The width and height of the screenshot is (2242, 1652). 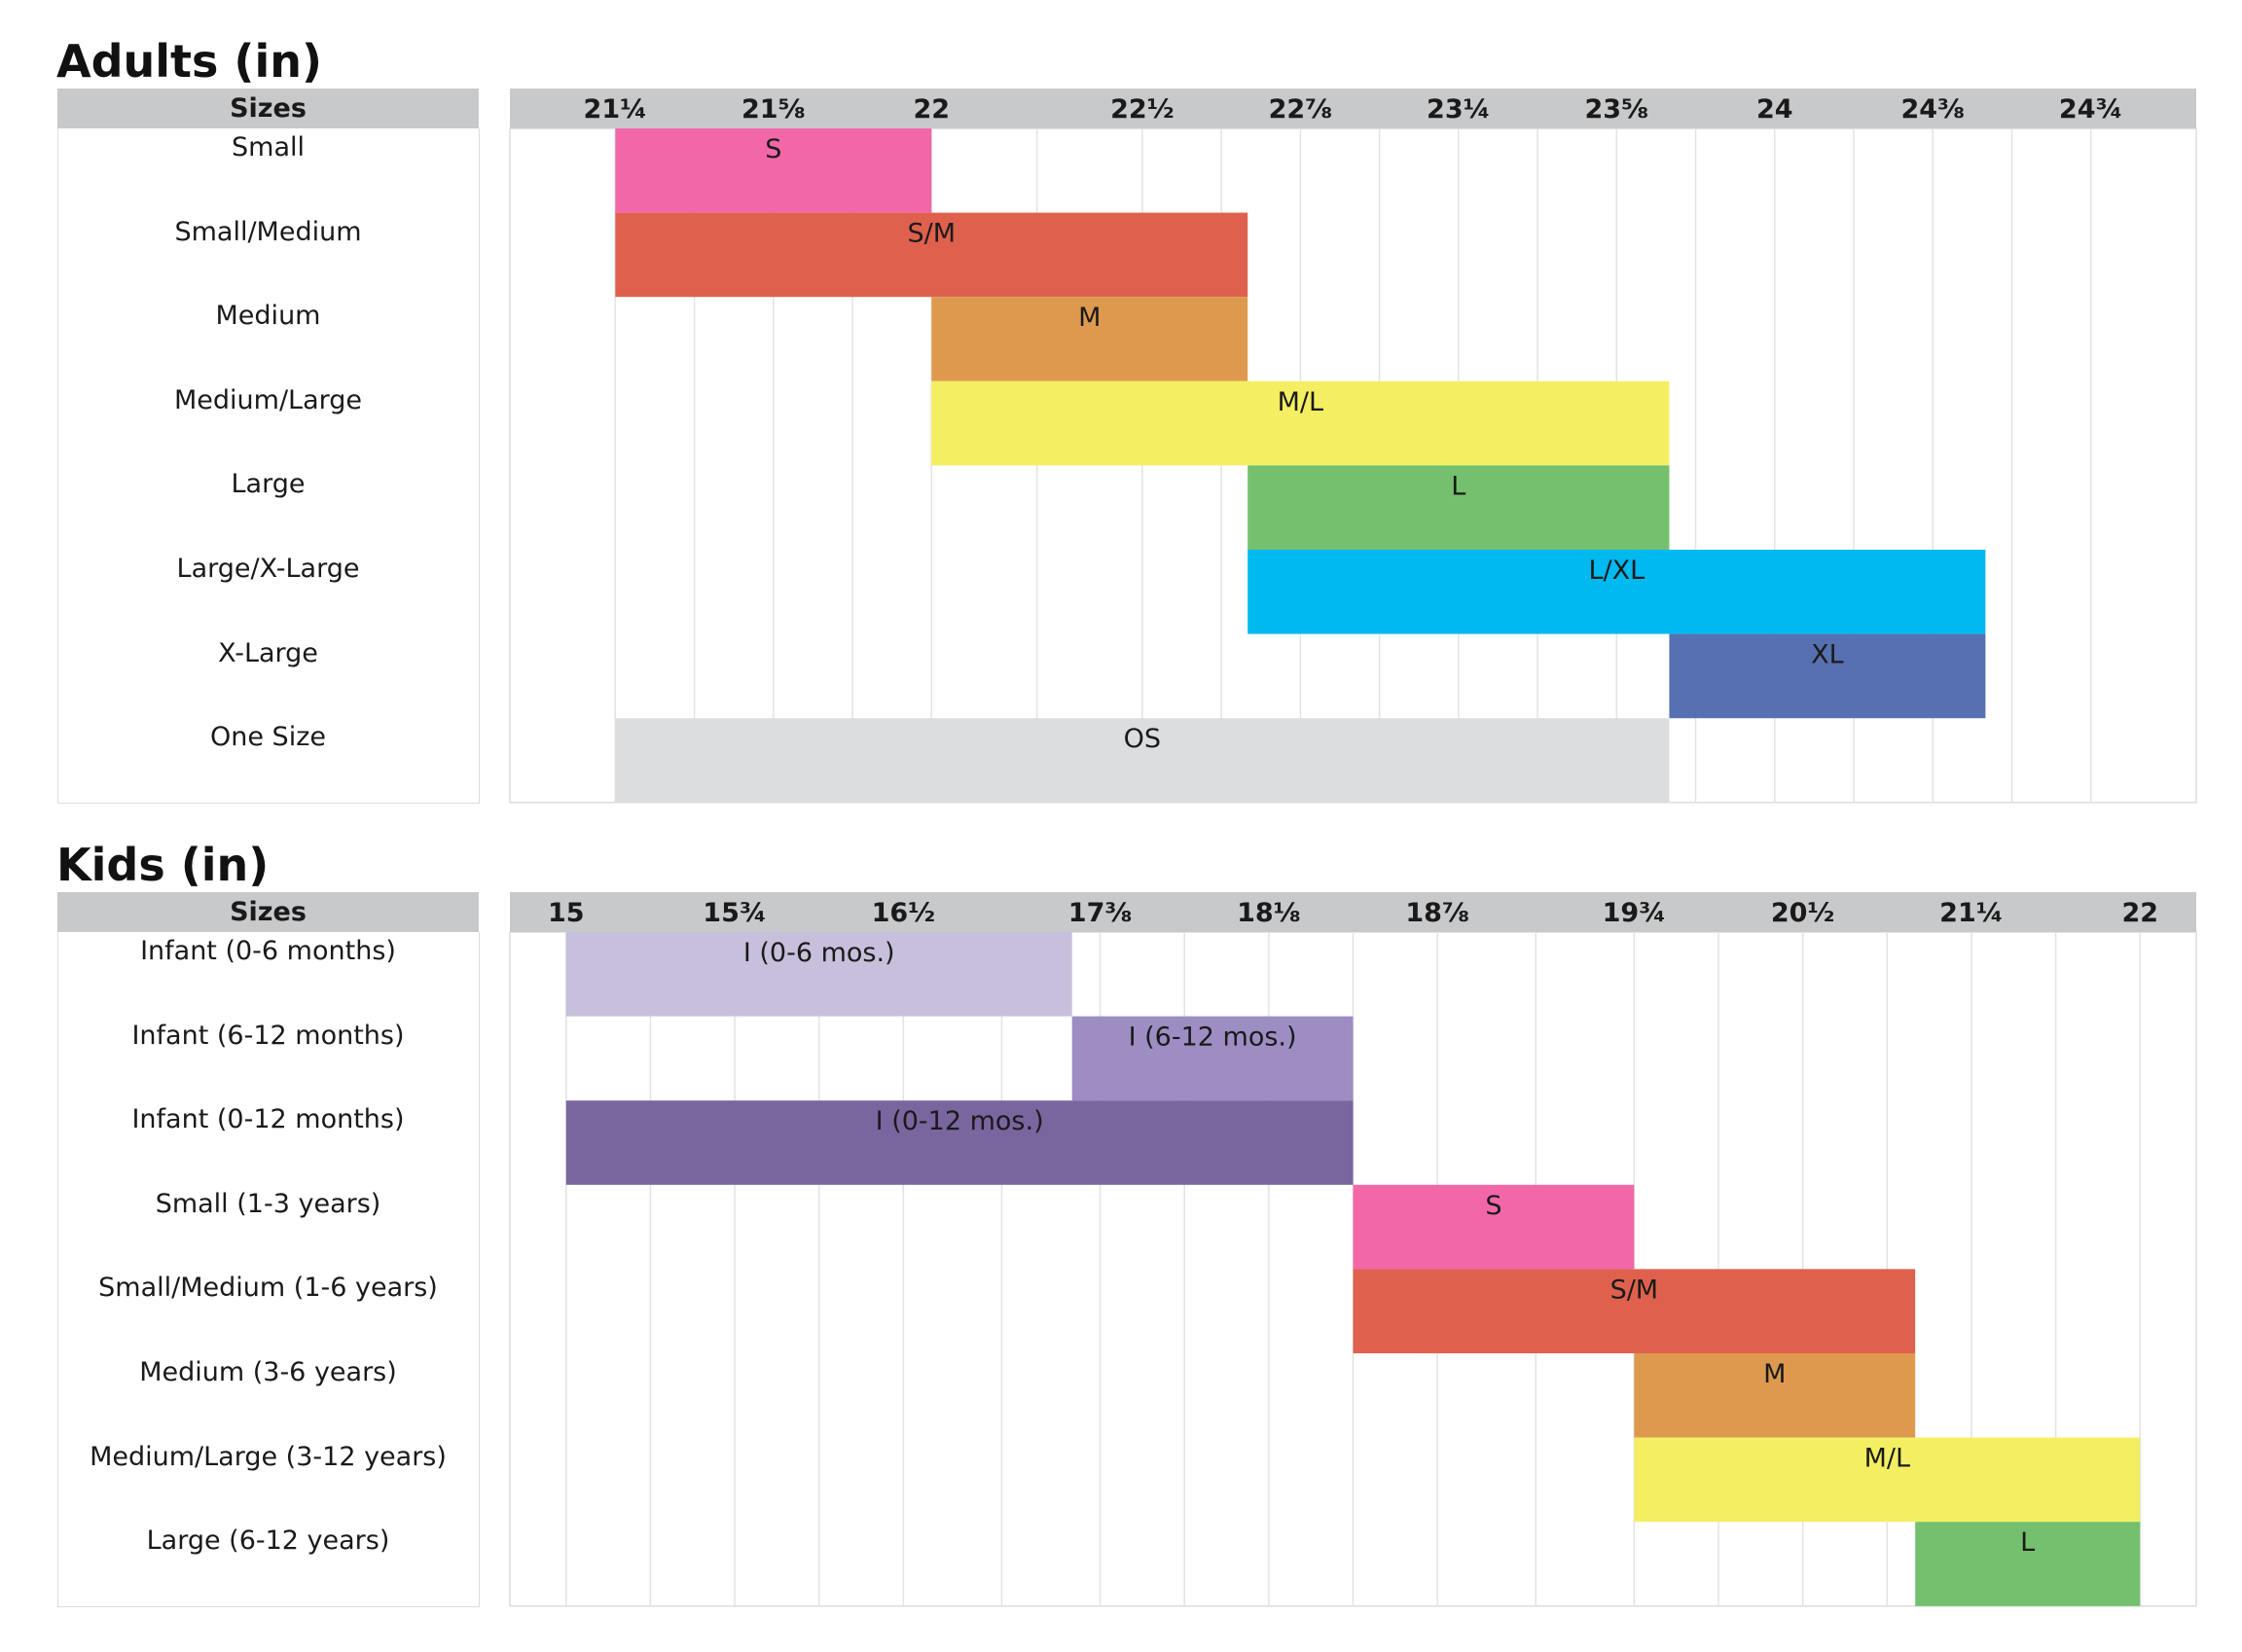 I want to click on adults-axis-header, so click(x=1353, y=108).